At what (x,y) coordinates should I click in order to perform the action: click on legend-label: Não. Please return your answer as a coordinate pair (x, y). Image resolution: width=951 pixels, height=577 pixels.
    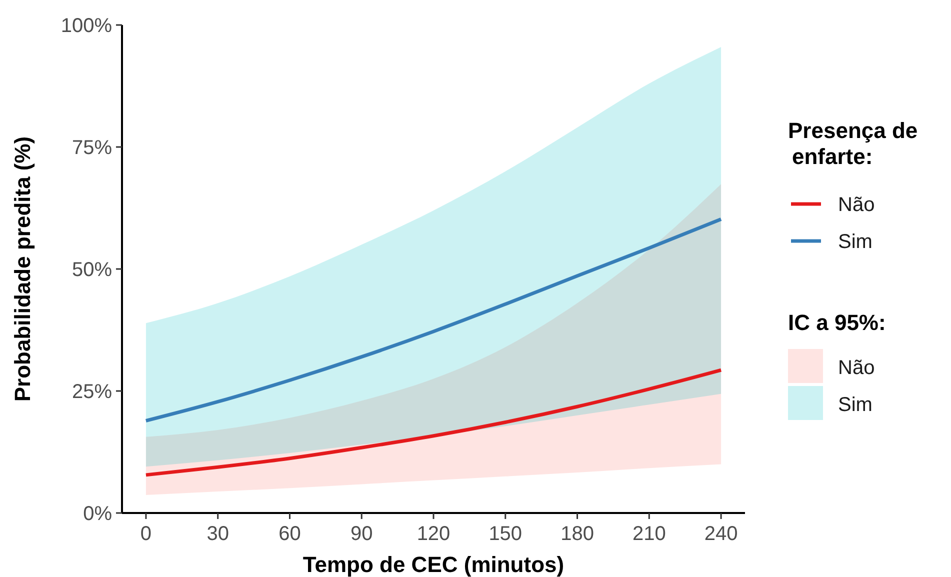
    Looking at the image, I should click on (856, 205).